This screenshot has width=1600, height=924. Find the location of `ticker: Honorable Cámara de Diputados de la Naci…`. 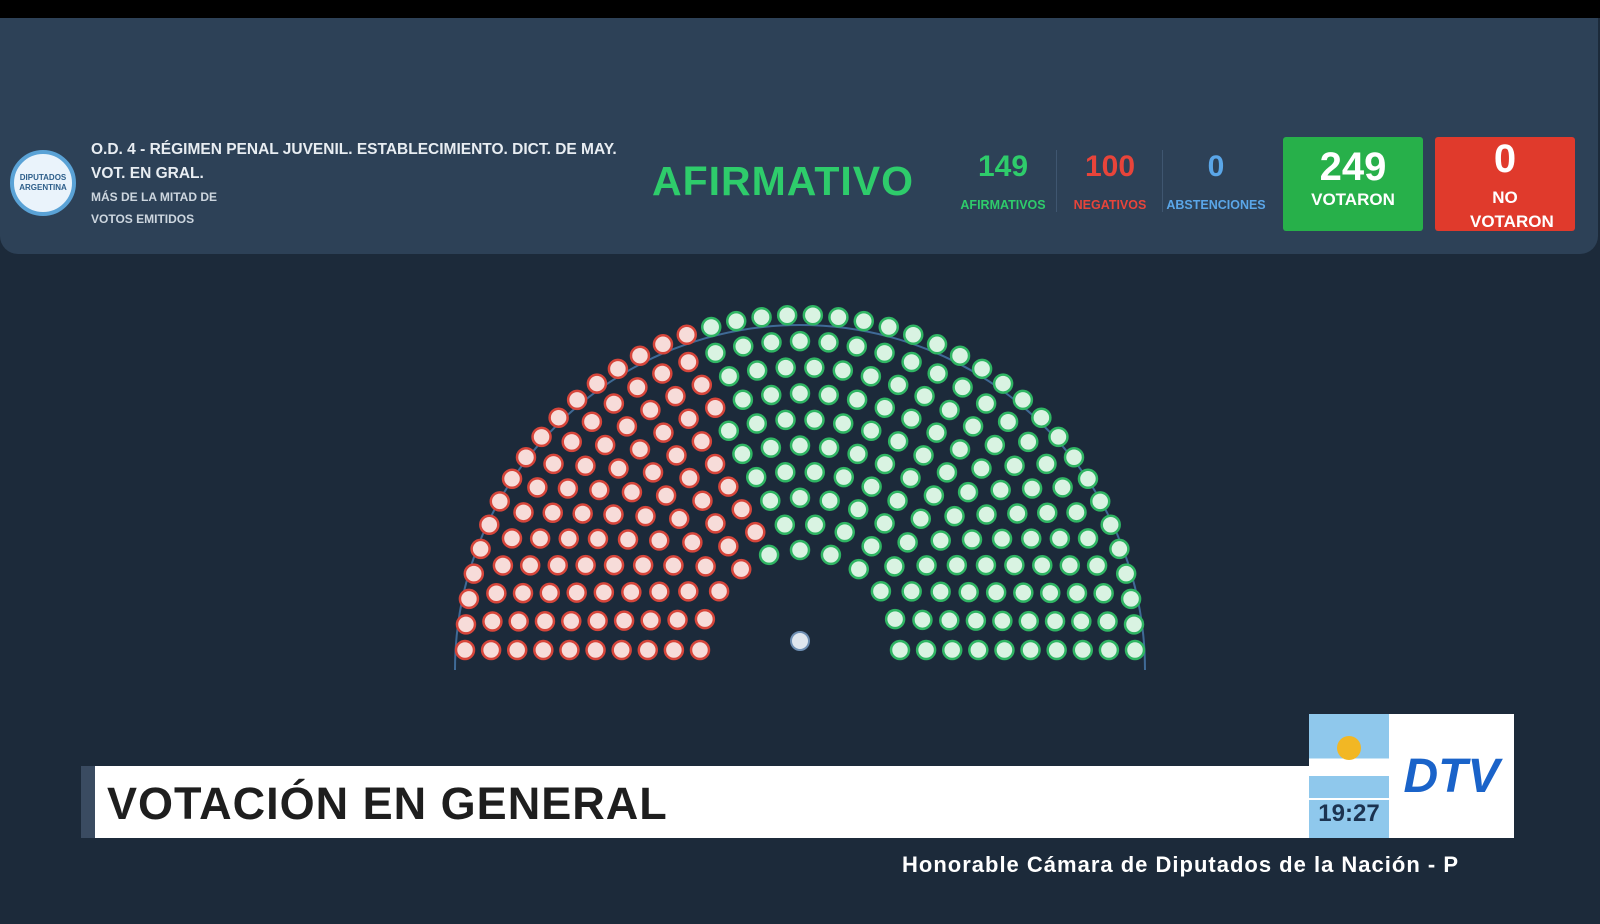

ticker: Honorable Cámara de Diputados de la Naci… is located at coordinates (1180, 864).